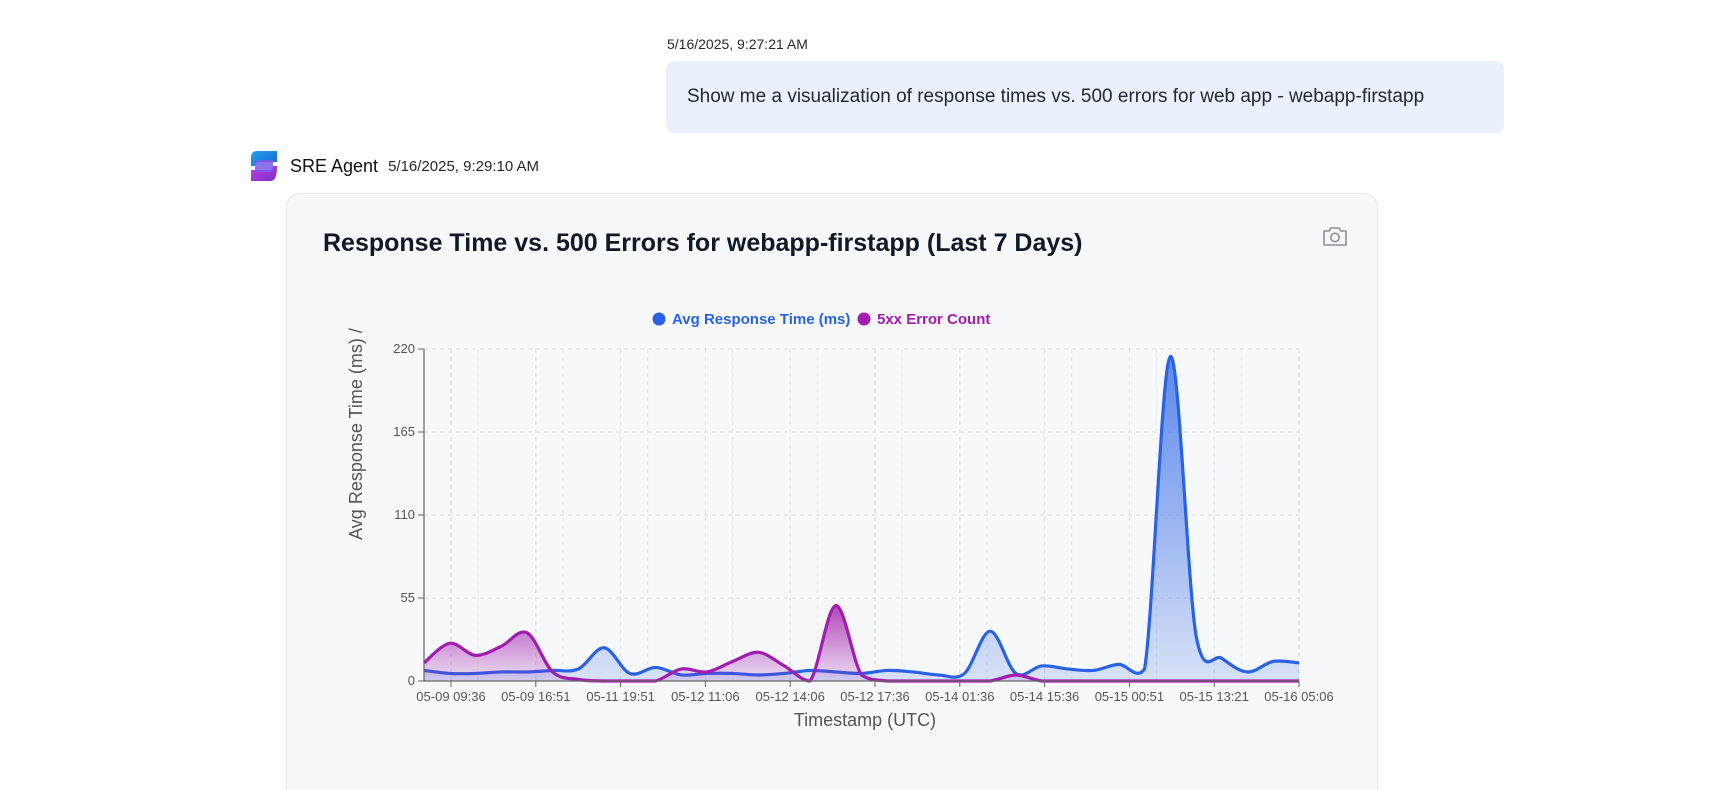 This screenshot has height=790, width=1714. What do you see at coordinates (1213, 696) in the screenshot?
I see `x-tick-label: 05-15 13:21` at bounding box center [1213, 696].